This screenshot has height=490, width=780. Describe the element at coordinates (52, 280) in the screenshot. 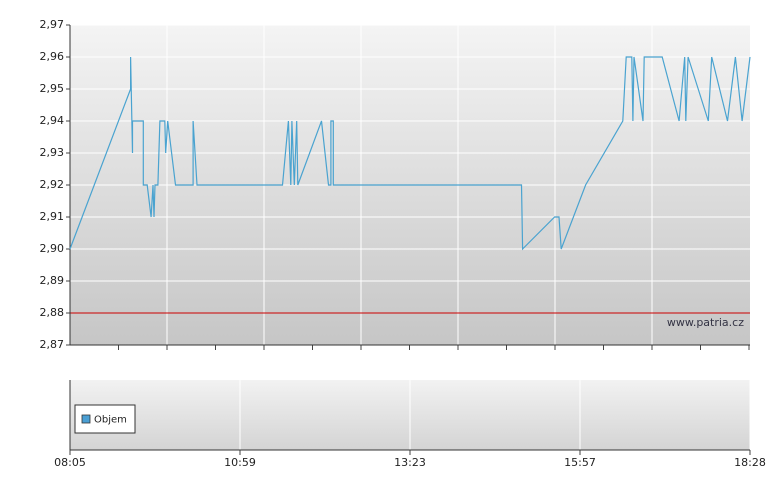

I see `y-tick-label: 2,89` at that location.